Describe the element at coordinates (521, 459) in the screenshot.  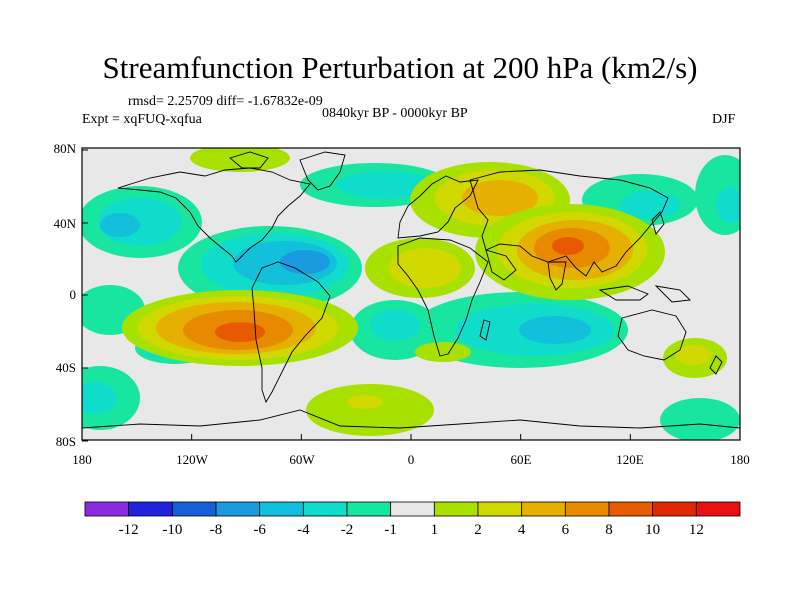
I see `lon-label-60e: 60E` at that location.